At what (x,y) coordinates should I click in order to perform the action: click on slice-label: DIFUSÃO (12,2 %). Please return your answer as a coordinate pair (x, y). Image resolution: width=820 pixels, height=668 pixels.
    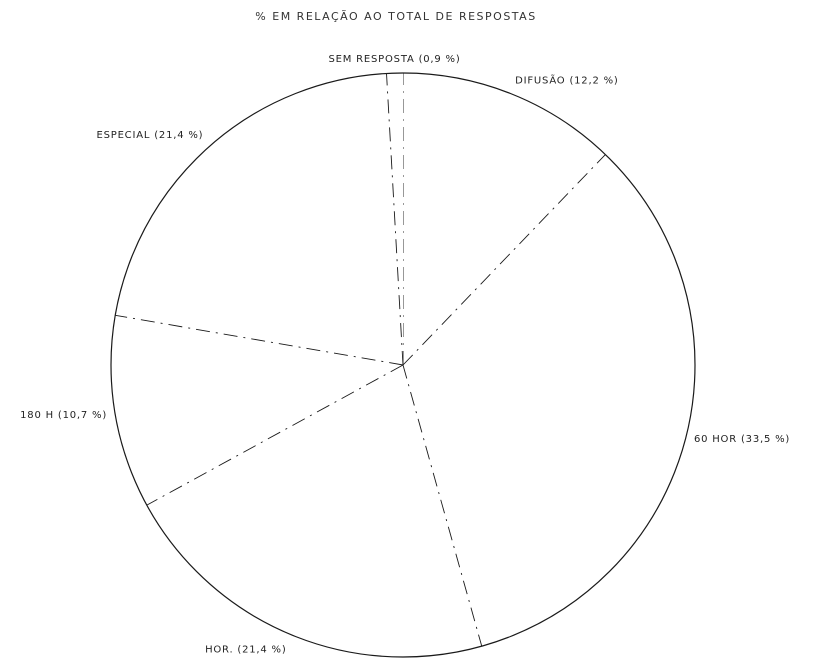
    Looking at the image, I should click on (567, 80).